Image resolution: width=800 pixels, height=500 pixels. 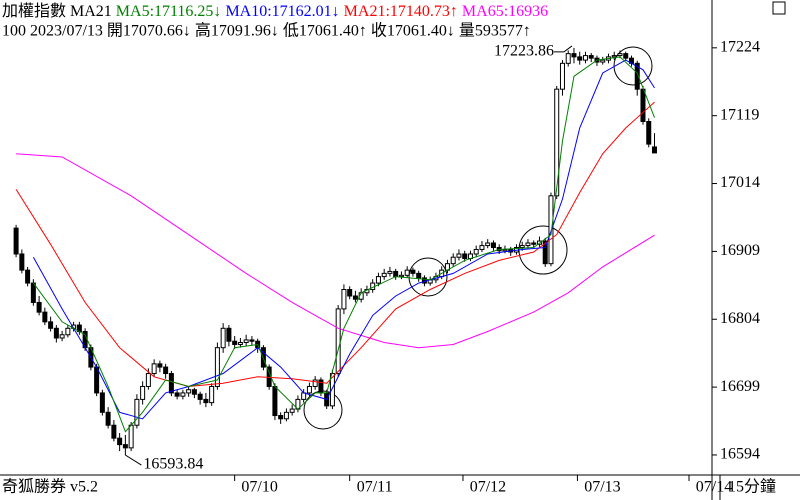 I want to click on footer-left: 奇狐勝券 v5.2, so click(x=50, y=487).